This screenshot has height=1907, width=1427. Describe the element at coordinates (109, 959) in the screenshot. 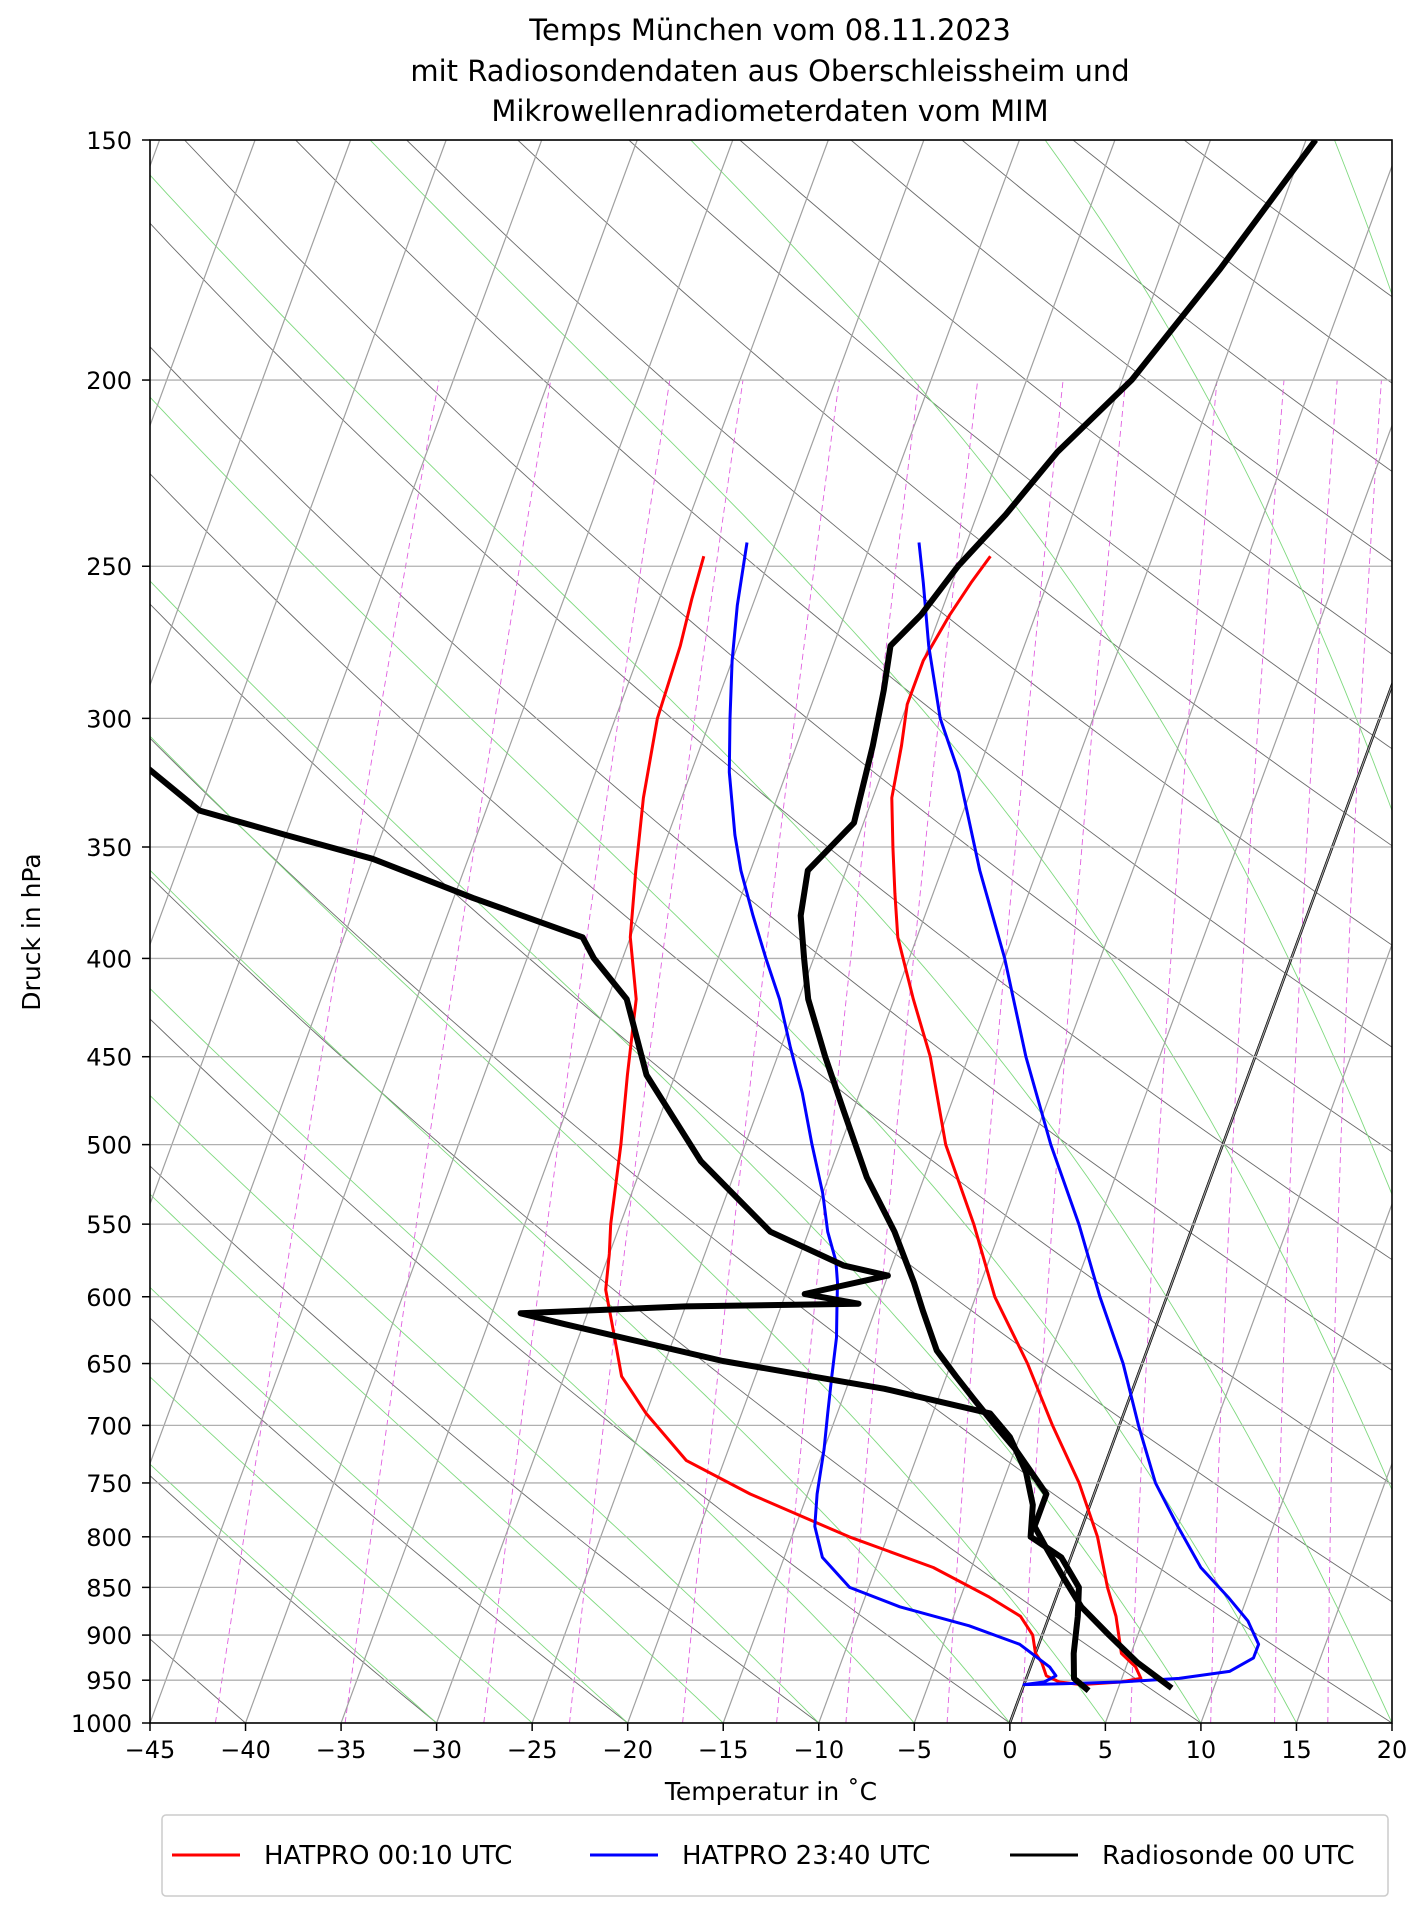

I see `y-tick-label: 400` at that location.